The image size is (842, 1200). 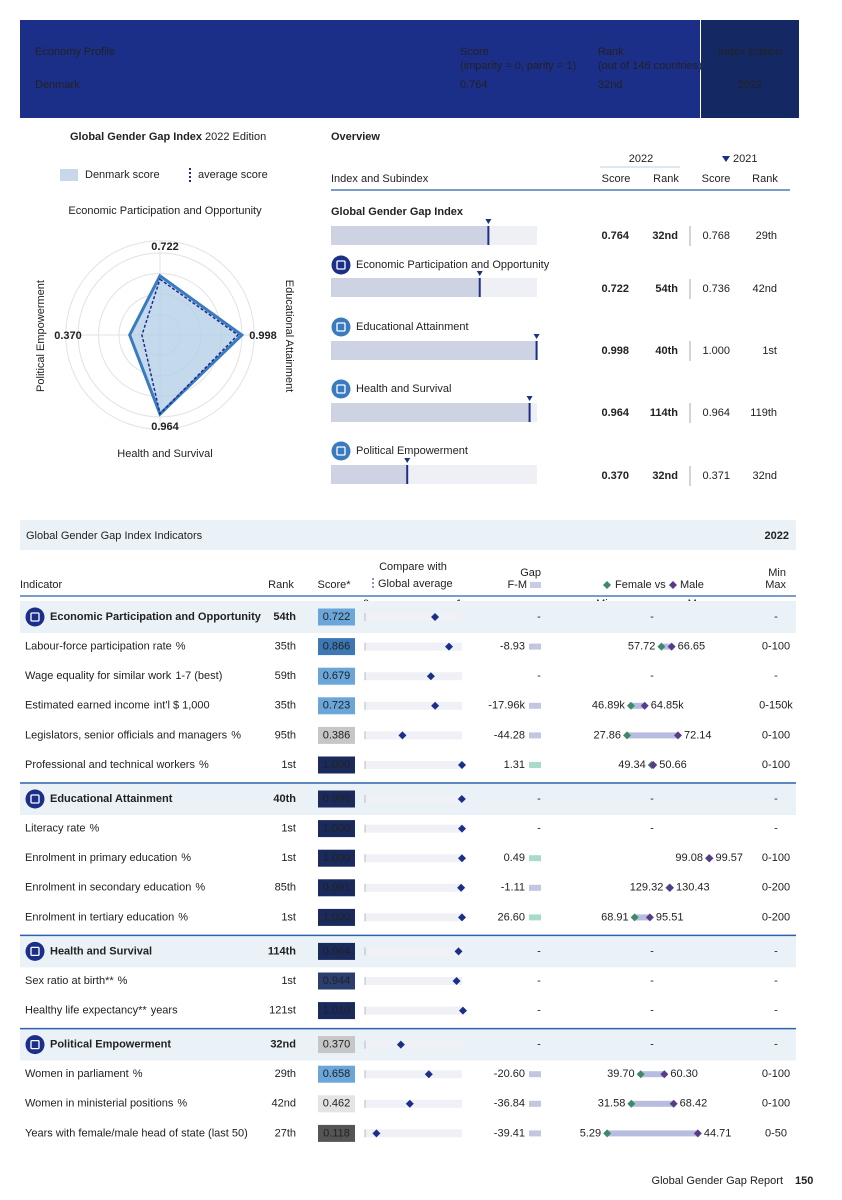 I want to click on indicator-name: Healthy life expectancy**, so click(x=86, y=1011).